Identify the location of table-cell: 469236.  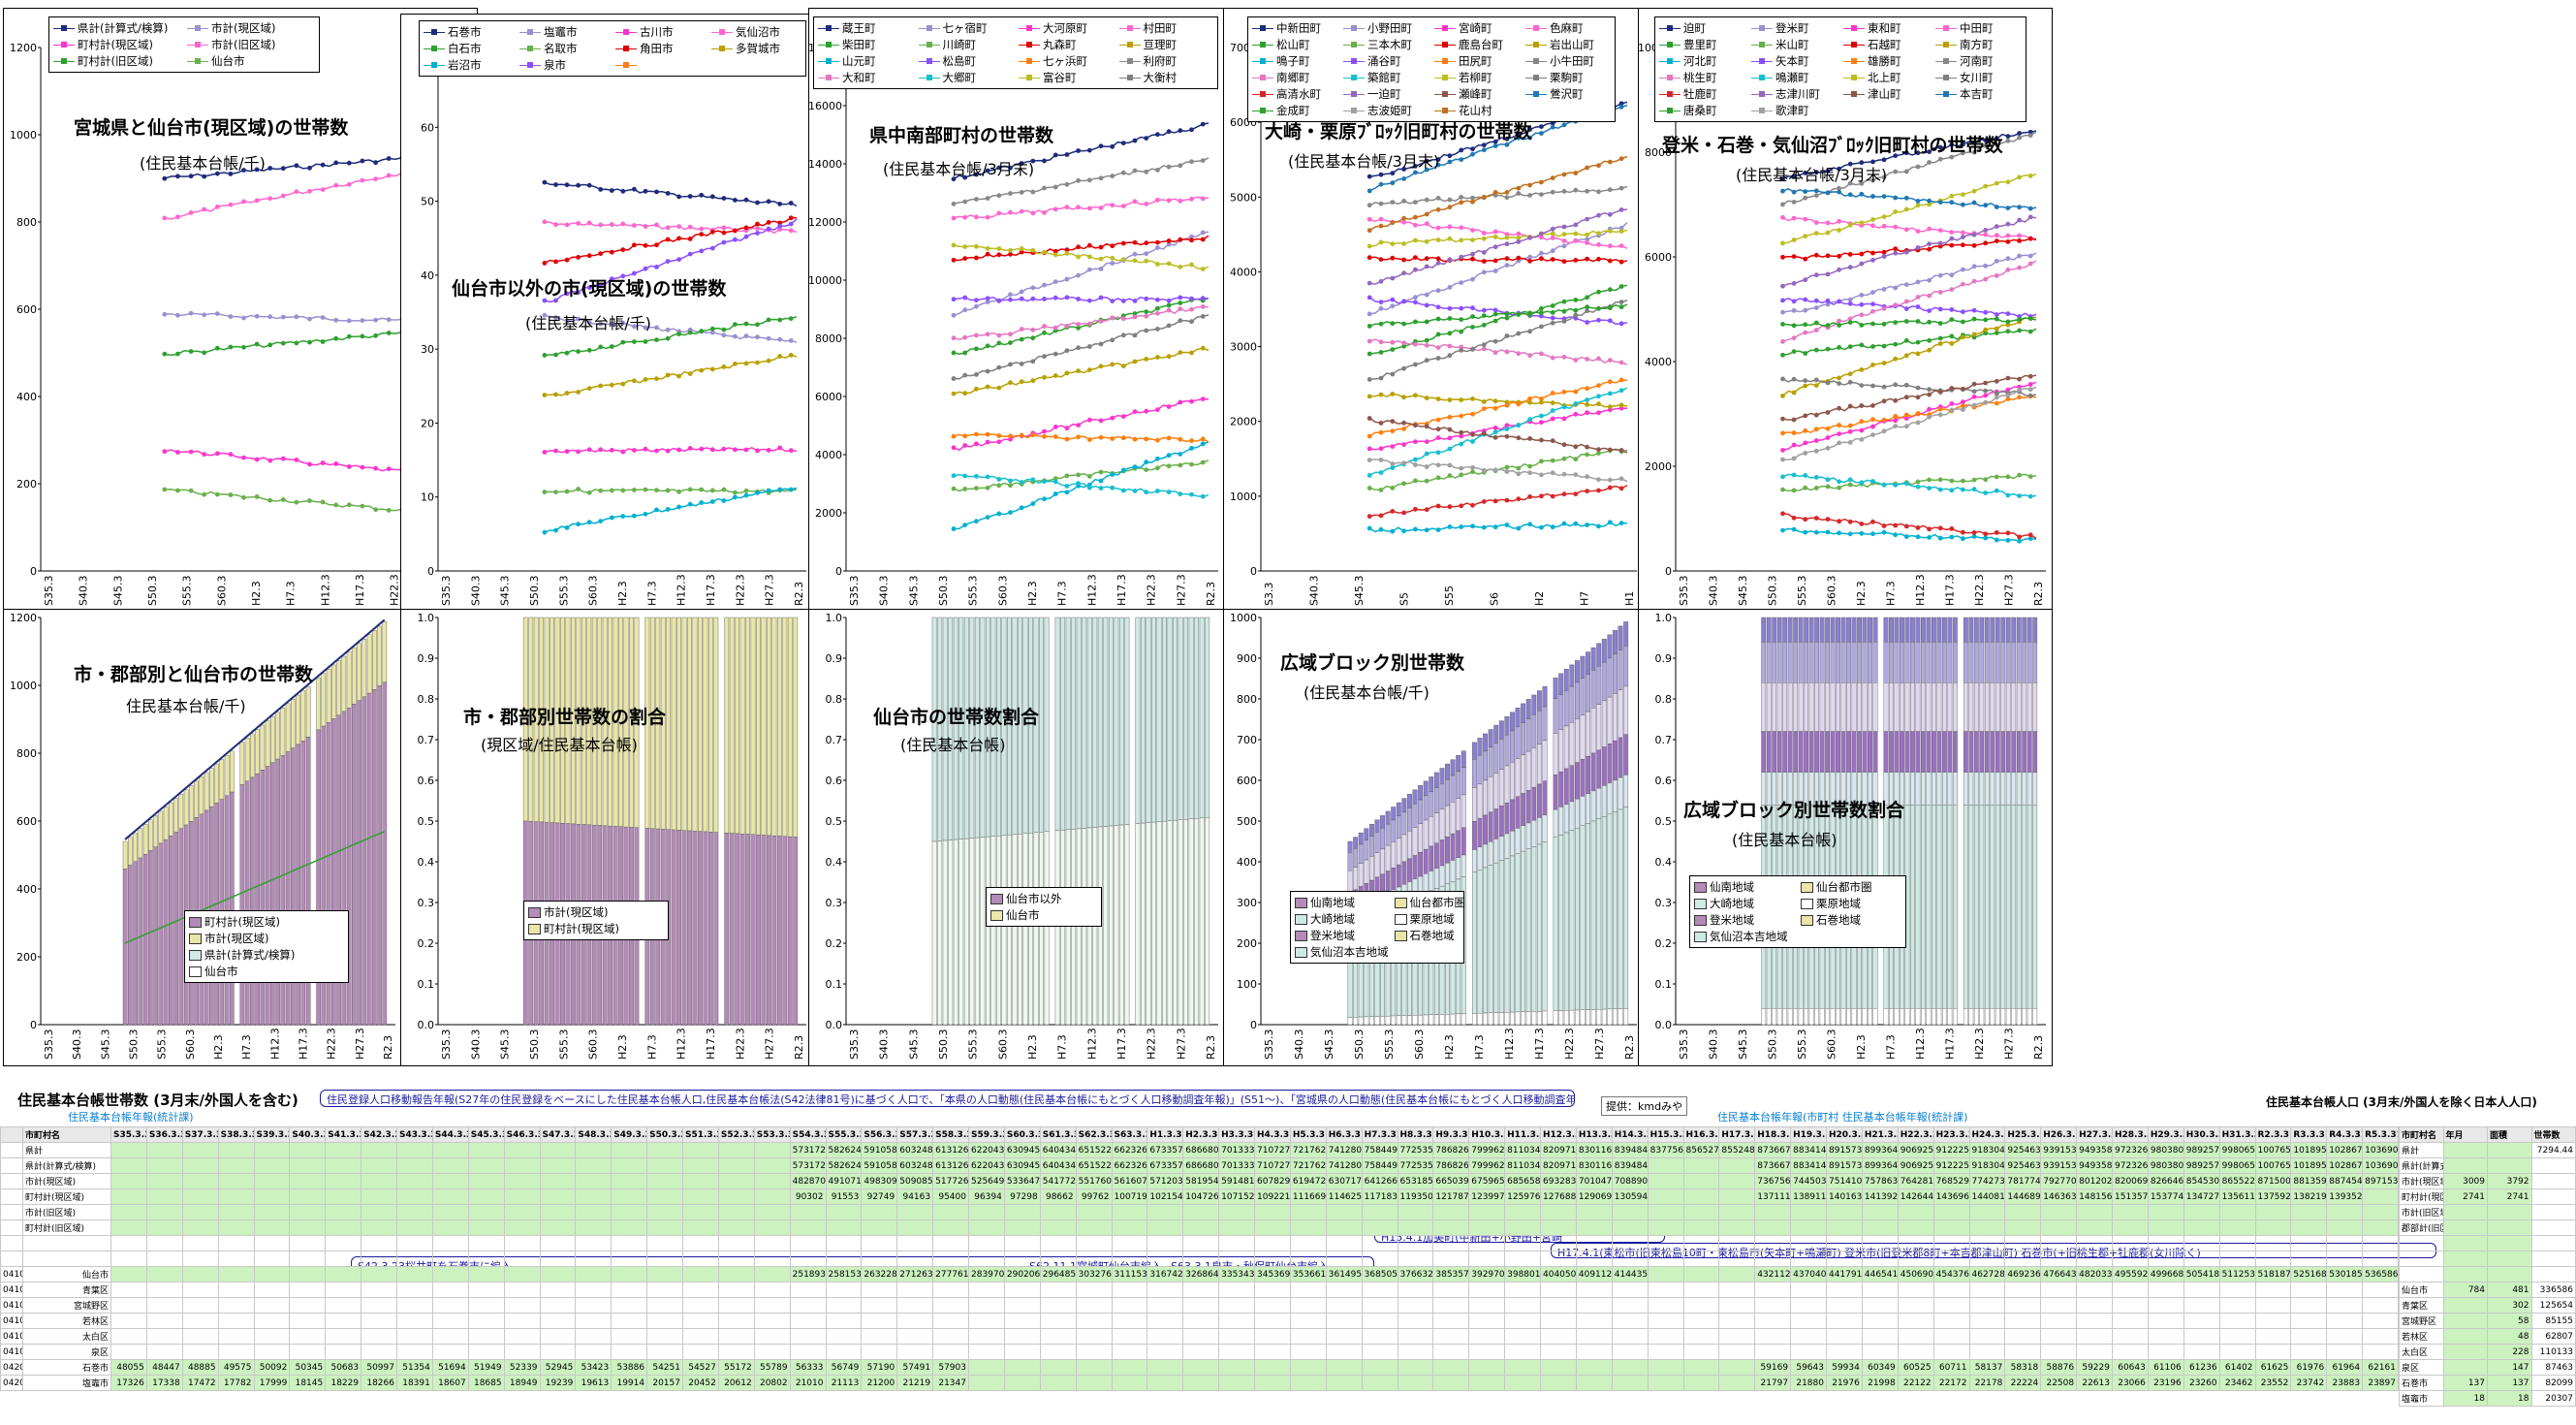
(2023, 1274).